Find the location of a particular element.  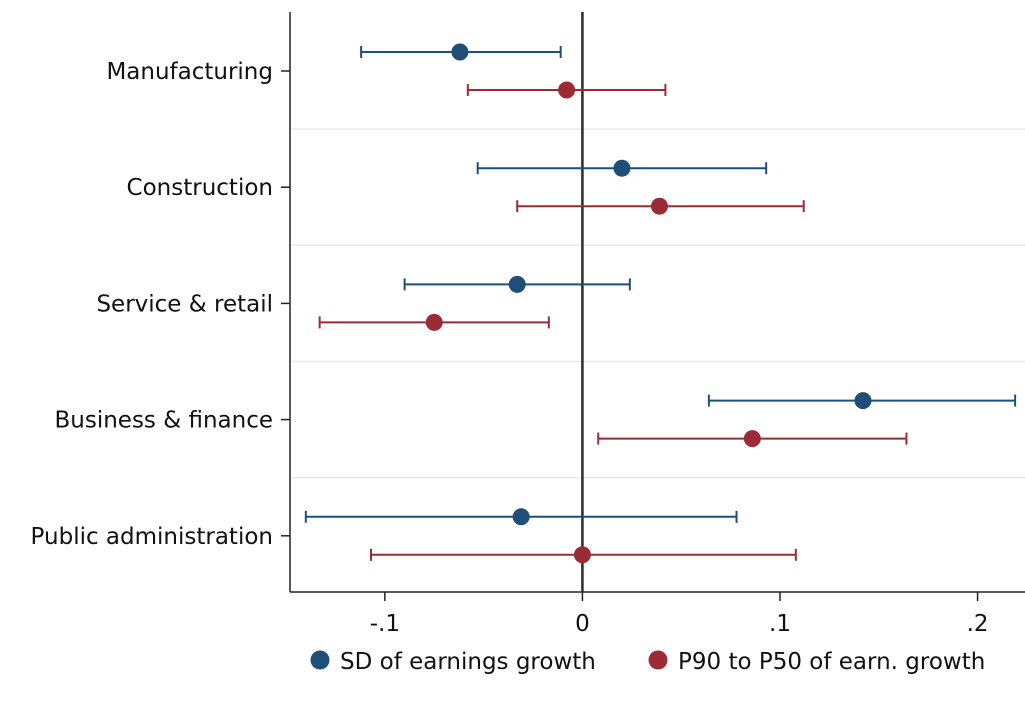

legend-label: P90 to P50 of earn. growth is located at coordinates (831, 662).